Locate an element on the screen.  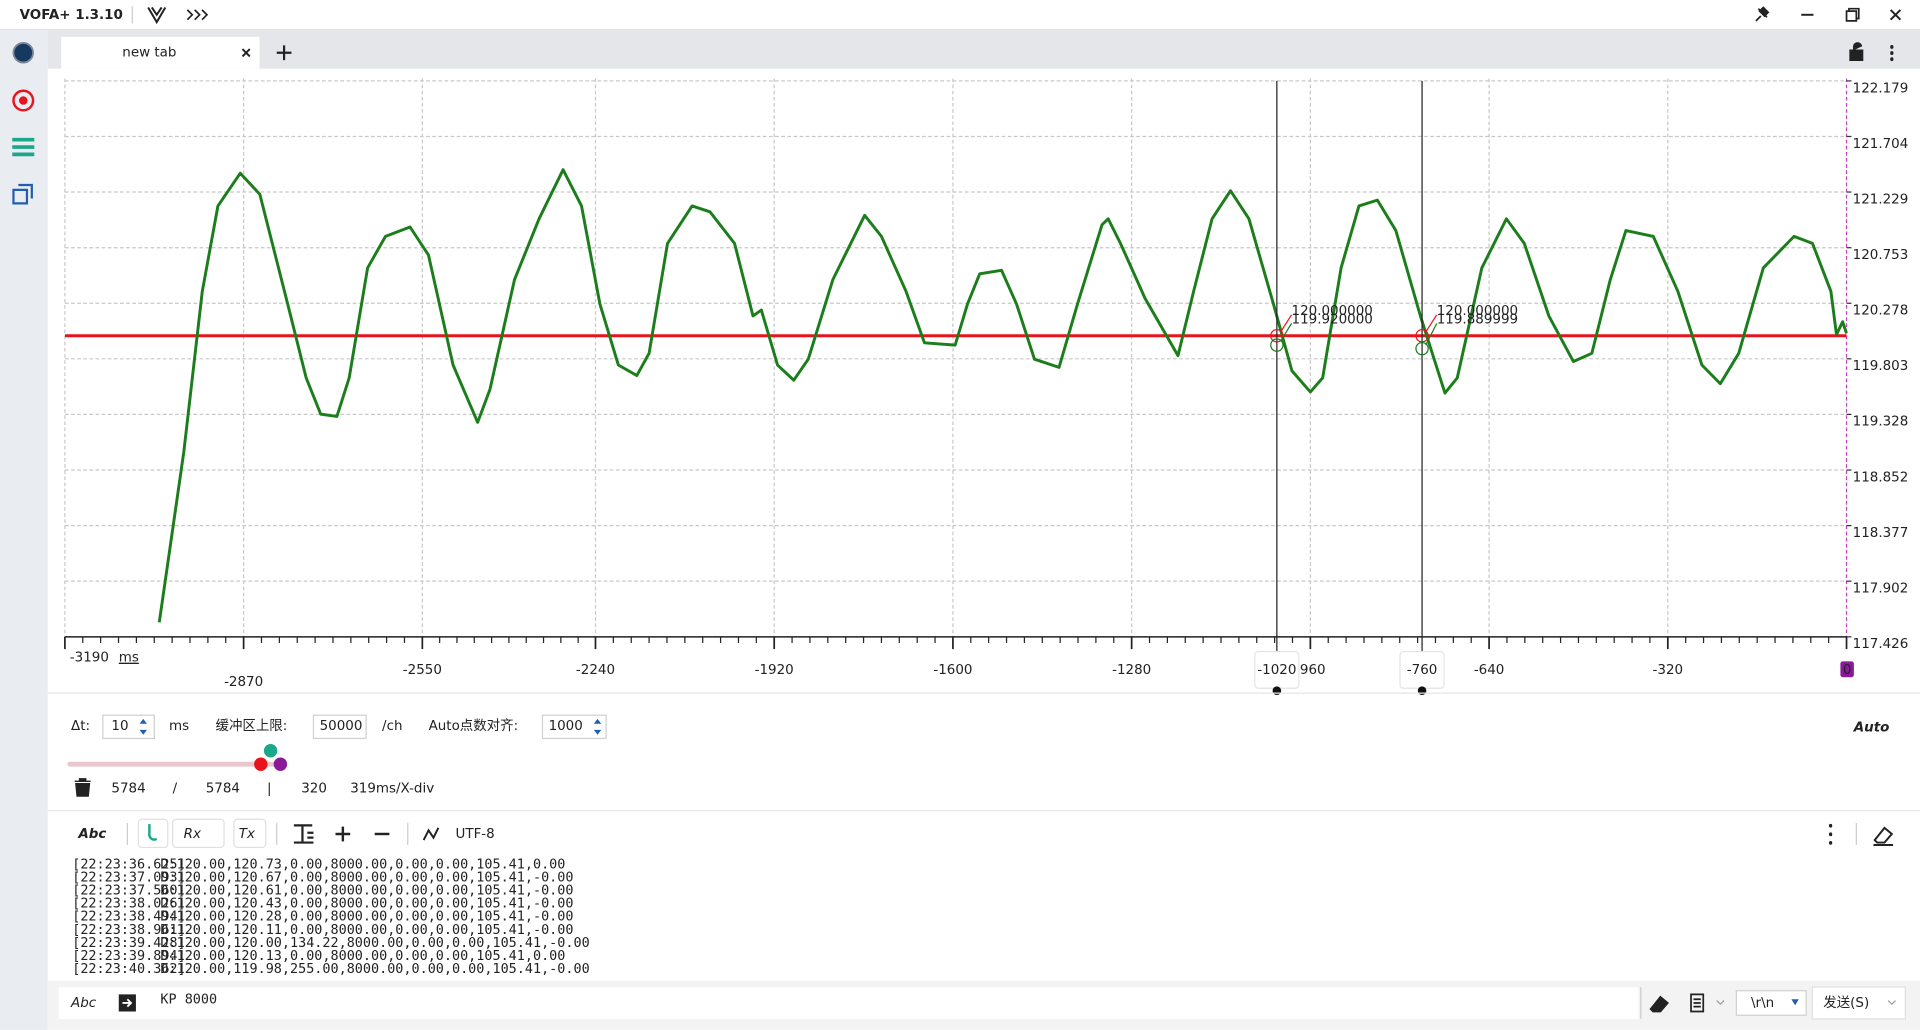
clear-button is located at coordinates (82, 787).